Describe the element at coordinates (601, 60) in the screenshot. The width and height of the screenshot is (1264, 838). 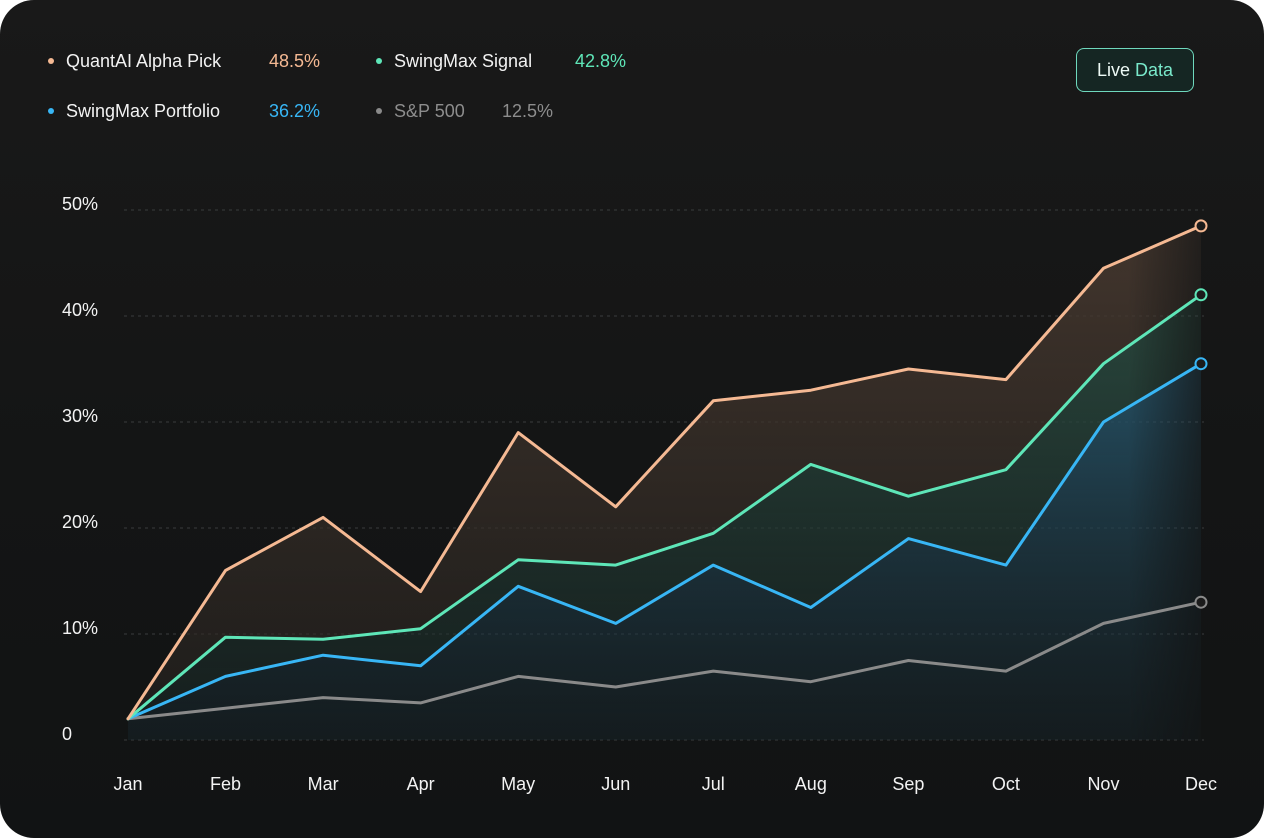
I see `legend-value: 42.8%` at that location.